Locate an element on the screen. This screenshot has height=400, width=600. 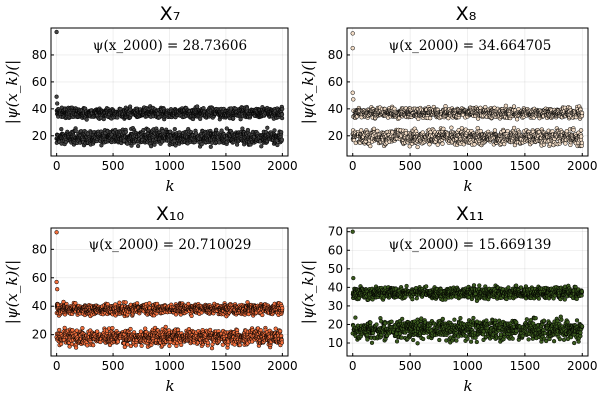
panel-title: X₈ is located at coordinates (466, 14).